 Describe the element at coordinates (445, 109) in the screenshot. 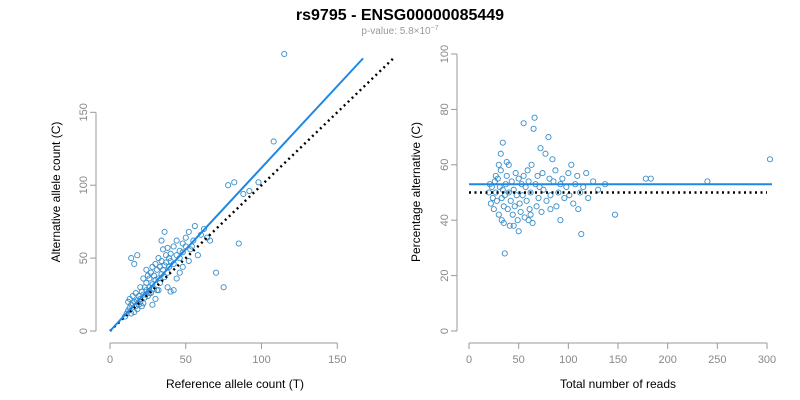

I see `y-tick-label: 80` at that location.